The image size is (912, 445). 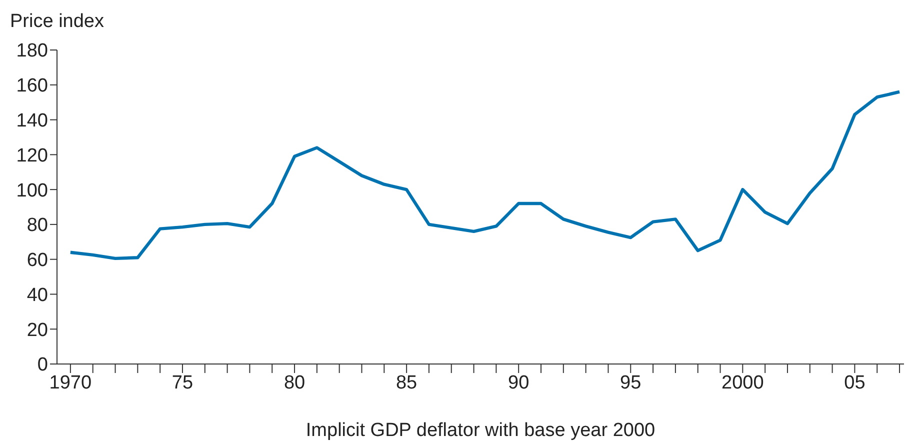 I want to click on y-tick-label: 160, so click(x=32, y=86).